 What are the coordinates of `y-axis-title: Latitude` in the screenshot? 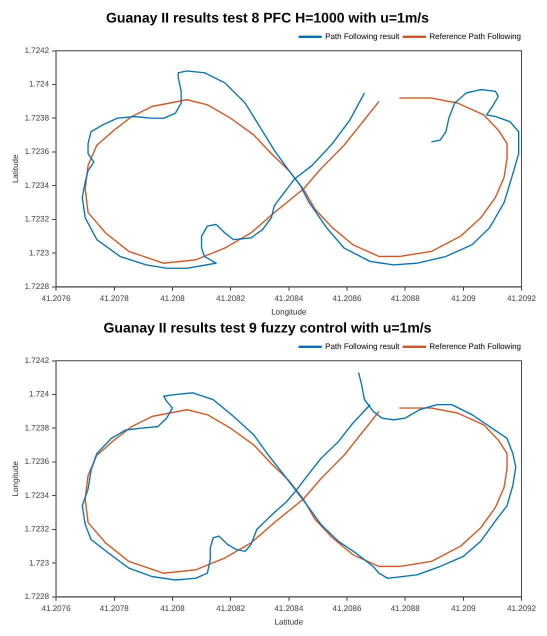 It's located at (15, 169).